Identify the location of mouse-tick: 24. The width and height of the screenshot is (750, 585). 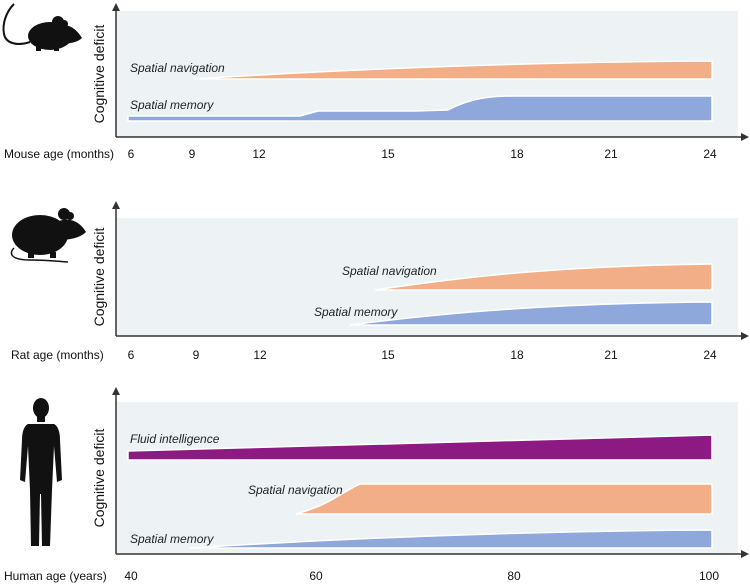
(710, 154).